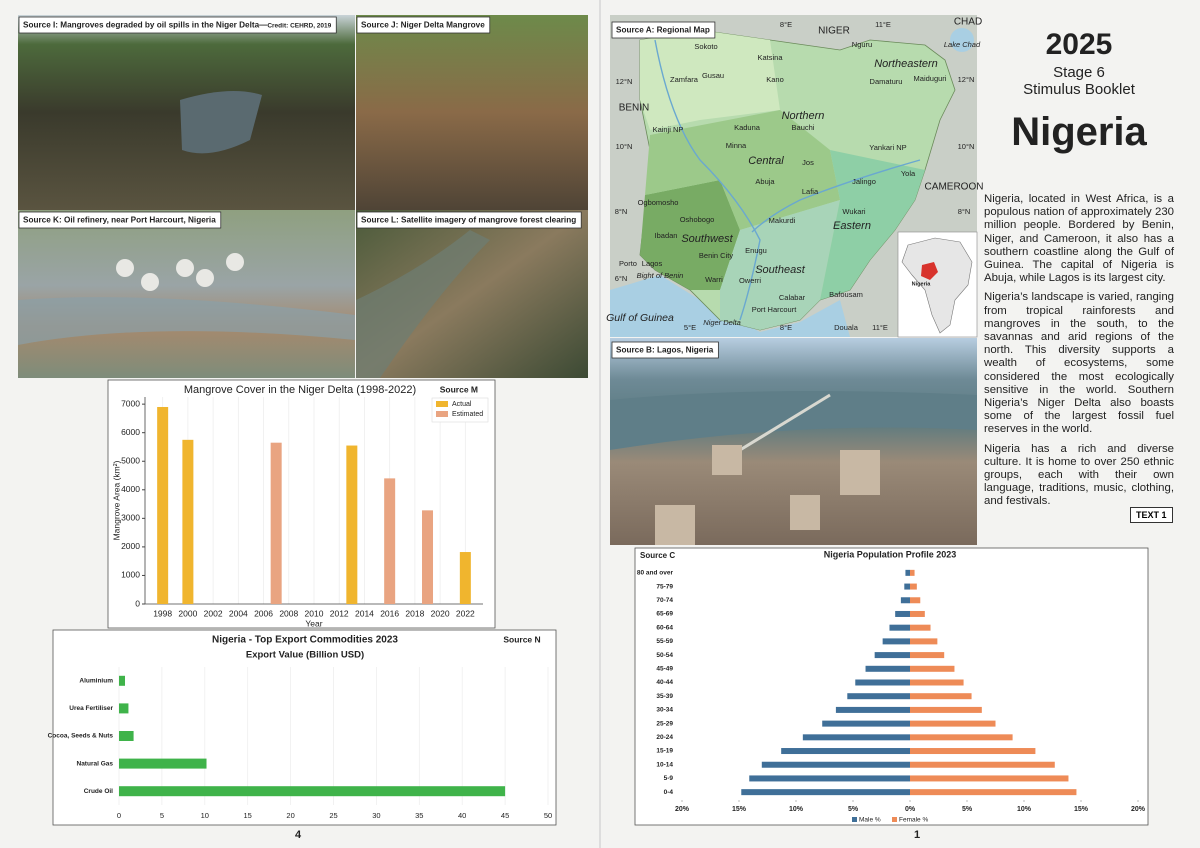 This screenshot has height=848, width=1200. What do you see at coordinates (913, 820) in the screenshot?
I see `legend-label: Female %` at bounding box center [913, 820].